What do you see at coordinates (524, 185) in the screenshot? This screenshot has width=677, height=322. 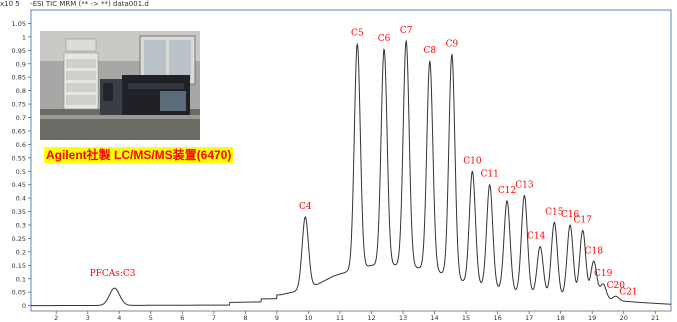 I see `peak-label: C13` at bounding box center [524, 185].